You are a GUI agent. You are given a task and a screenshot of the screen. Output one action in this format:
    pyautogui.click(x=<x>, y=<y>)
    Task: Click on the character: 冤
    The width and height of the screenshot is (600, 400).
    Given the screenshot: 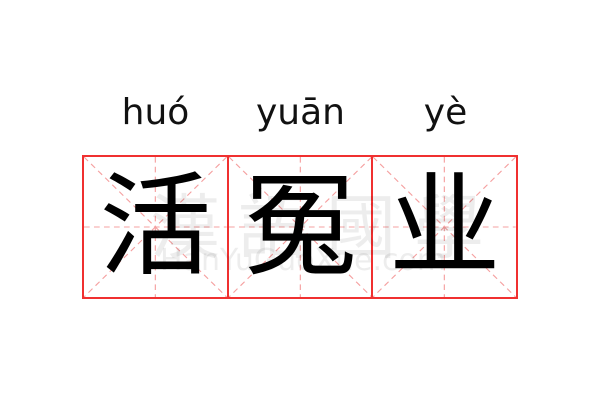 What is the action you would take?
    pyautogui.click(x=300, y=227)
    